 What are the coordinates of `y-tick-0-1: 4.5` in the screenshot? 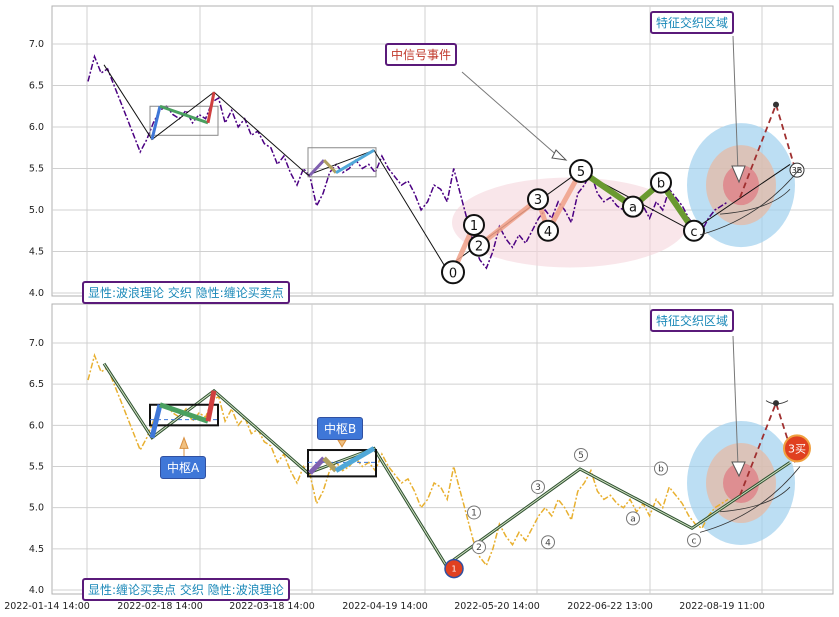 It's located at (36, 252).